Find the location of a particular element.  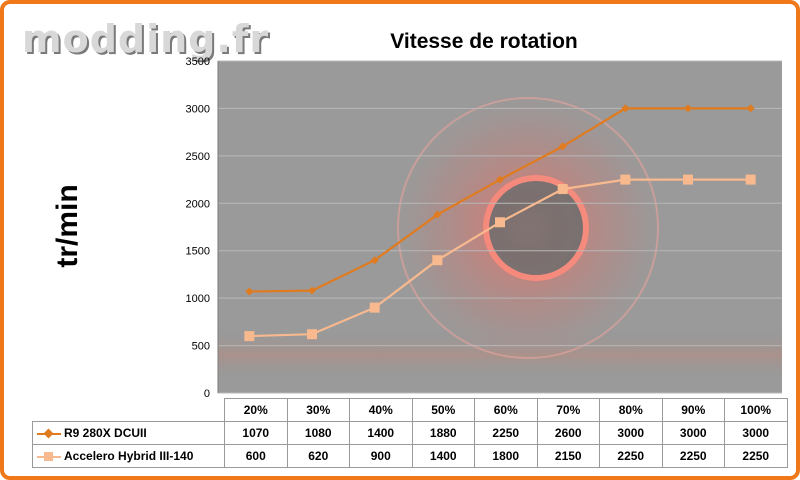

y-tick-label: 0 is located at coordinates (207, 394).